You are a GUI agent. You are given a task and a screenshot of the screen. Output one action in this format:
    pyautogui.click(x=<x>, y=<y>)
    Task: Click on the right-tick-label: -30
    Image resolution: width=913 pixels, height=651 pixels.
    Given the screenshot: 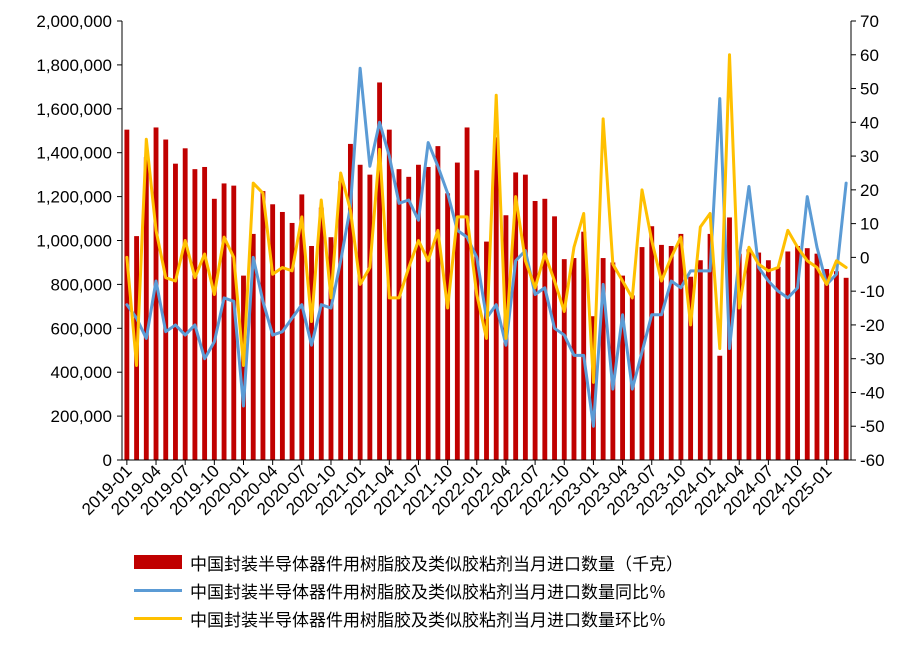 What is the action you would take?
    pyautogui.click(x=872, y=359)
    